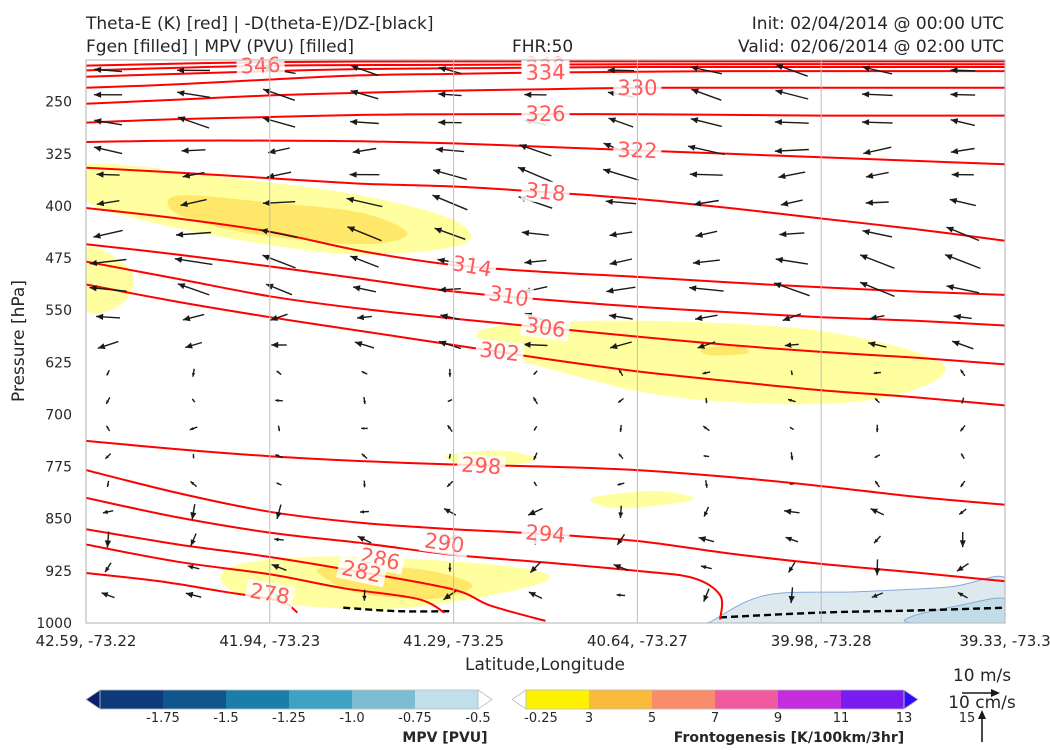  Describe the element at coordinates (58, 520) in the screenshot. I see `y-tick-label-850: 850` at that location.